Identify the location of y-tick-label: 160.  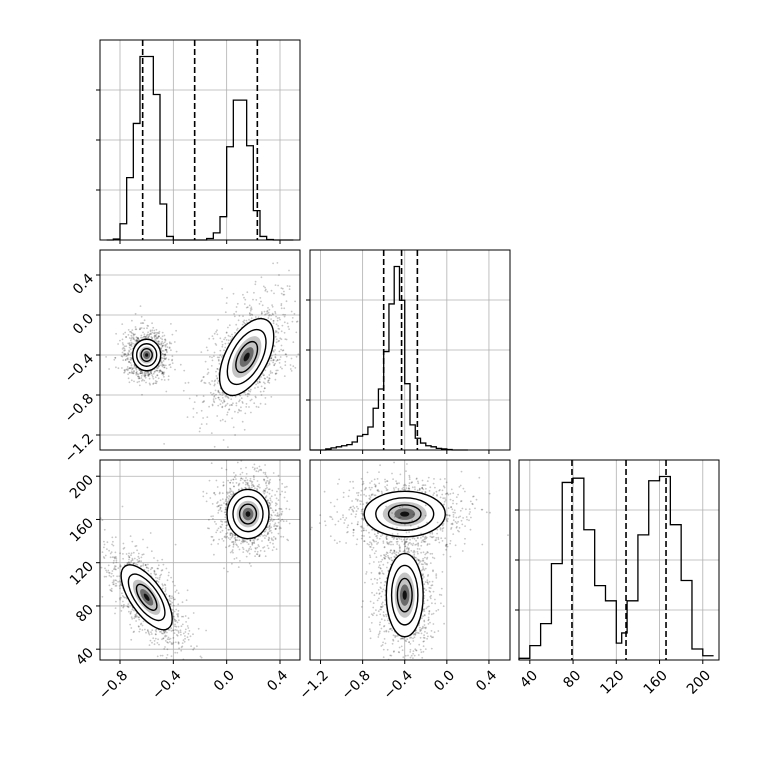
(82, 530).